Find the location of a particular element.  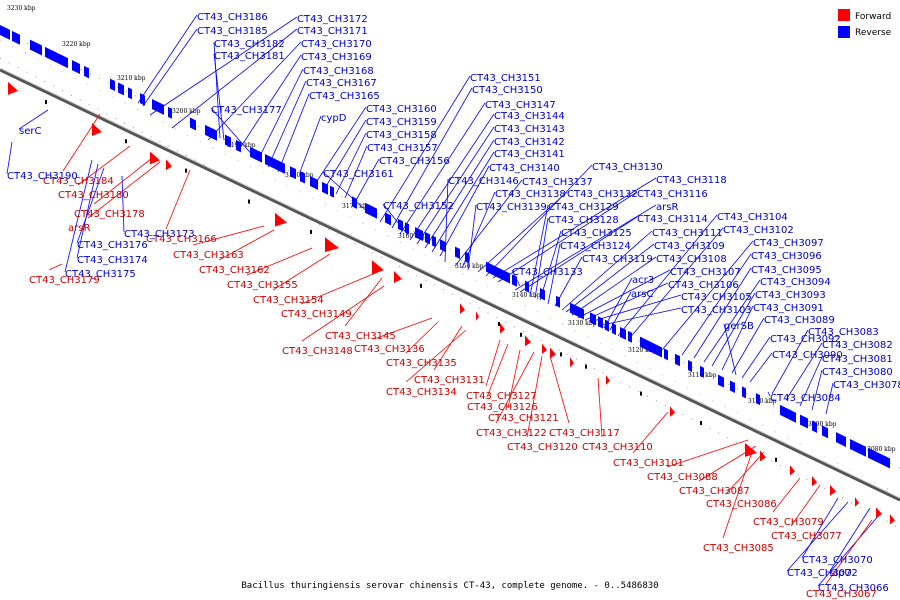

legend-reverse-swatch is located at coordinates (844, 32).